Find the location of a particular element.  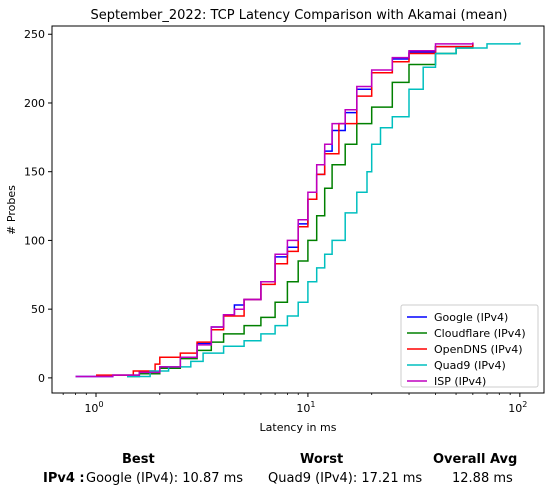

legend-label-1: Cloudflare (IPv4) is located at coordinates (480, 333).